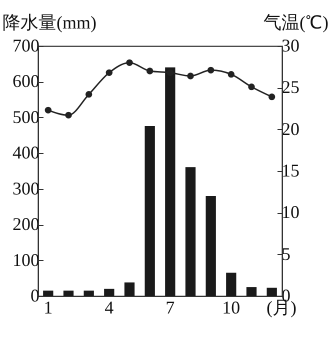 The height and width of the screenshot is (348, 329). Describe the element at coordinates (26, 116) in the screenshot. I see `y-tick-label: 500` at that location.